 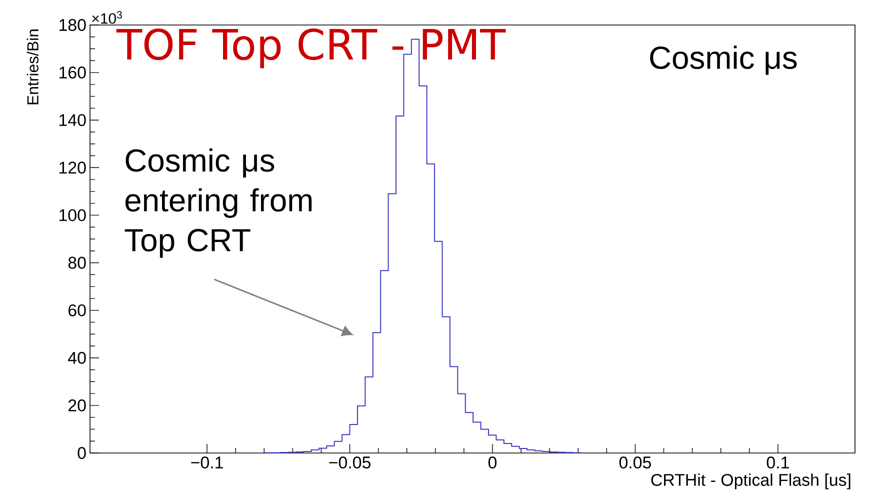 What do you see at coordinates (73, 120) in the screenshot?
I see `y-tick-label: 140` at bounding box center [73, 120].